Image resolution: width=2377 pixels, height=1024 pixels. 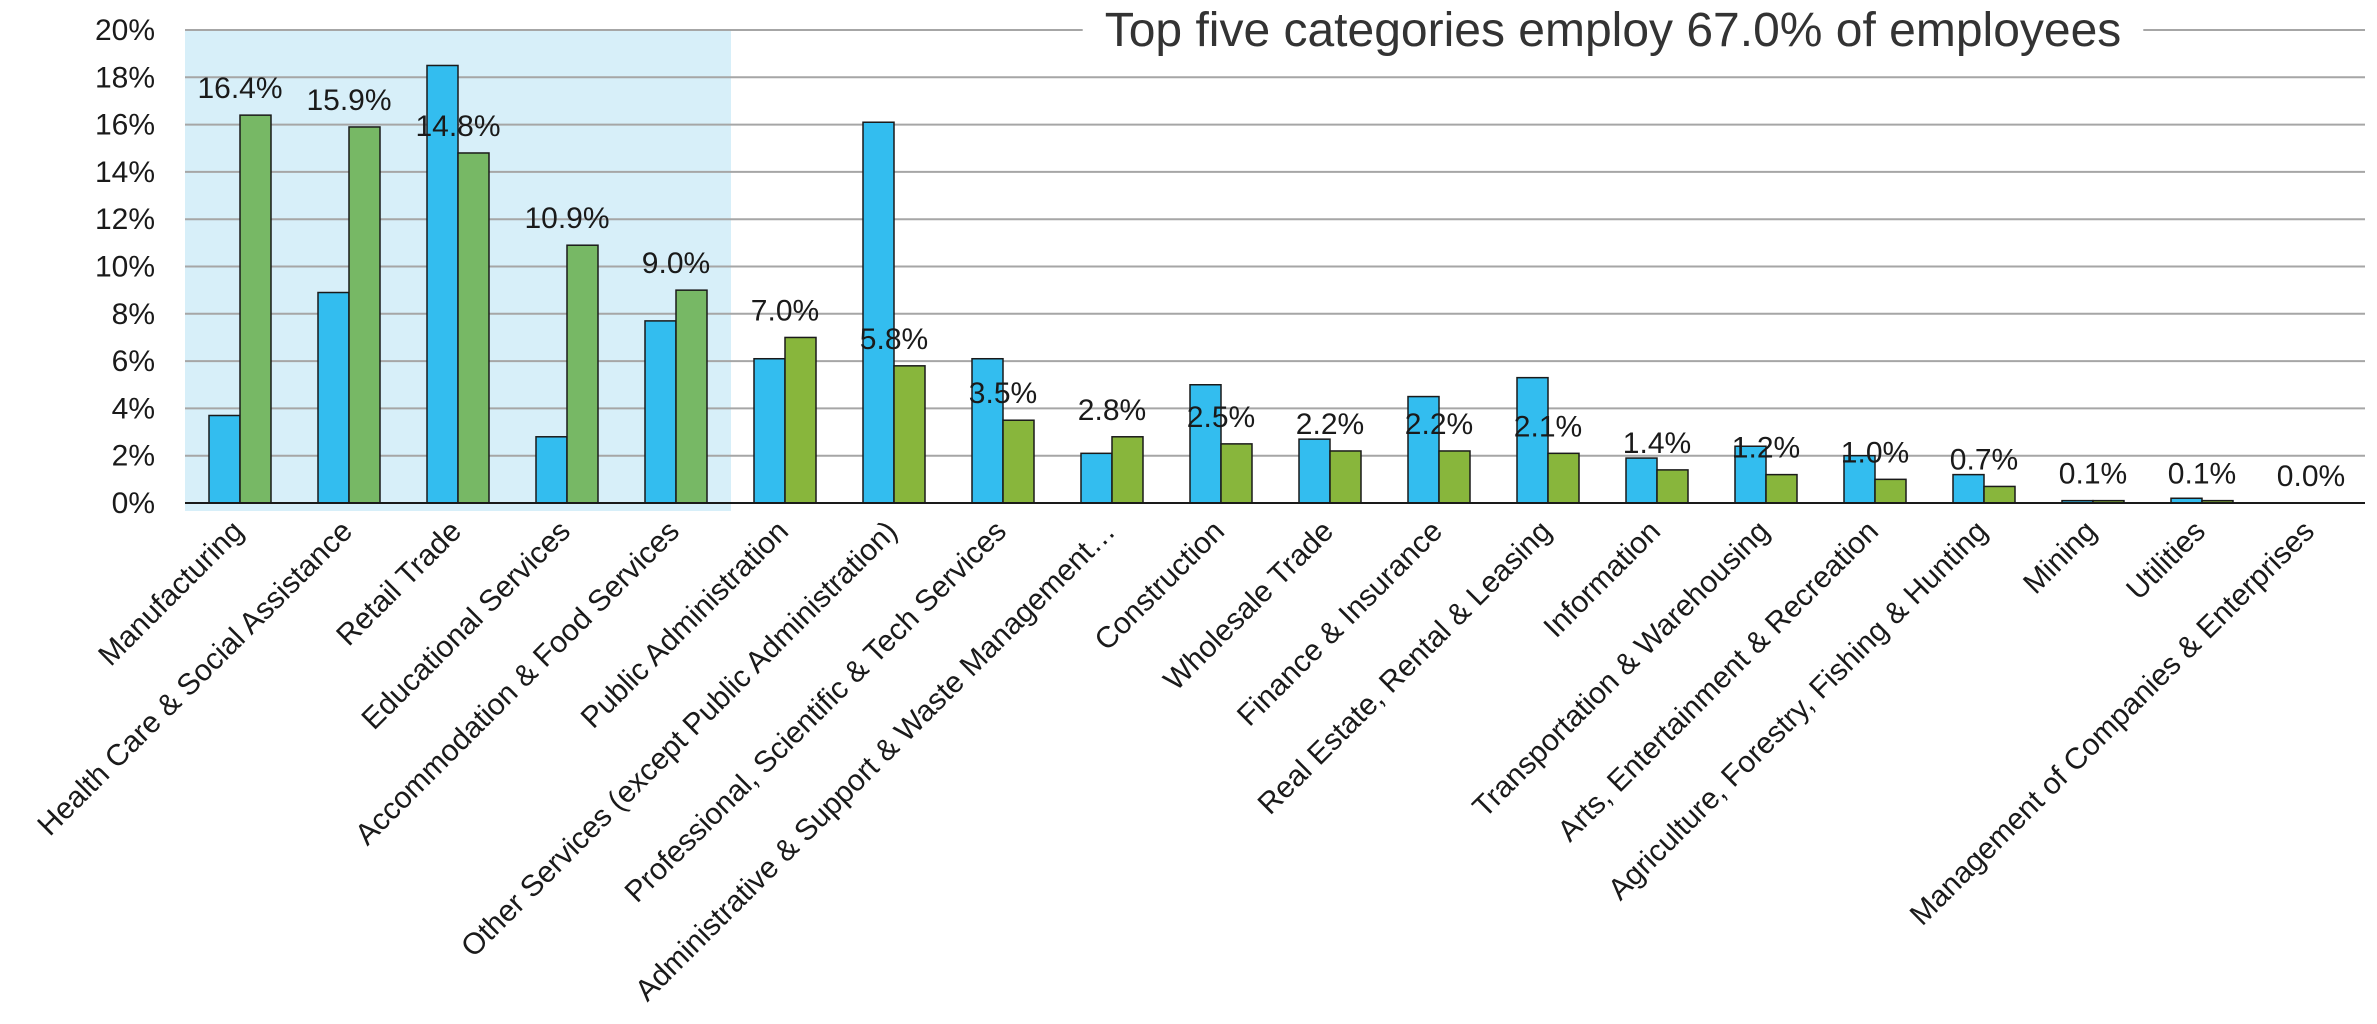 I want to click on x-category-label: Management of Companies & Enterprises, so click(x=2112, y=723).